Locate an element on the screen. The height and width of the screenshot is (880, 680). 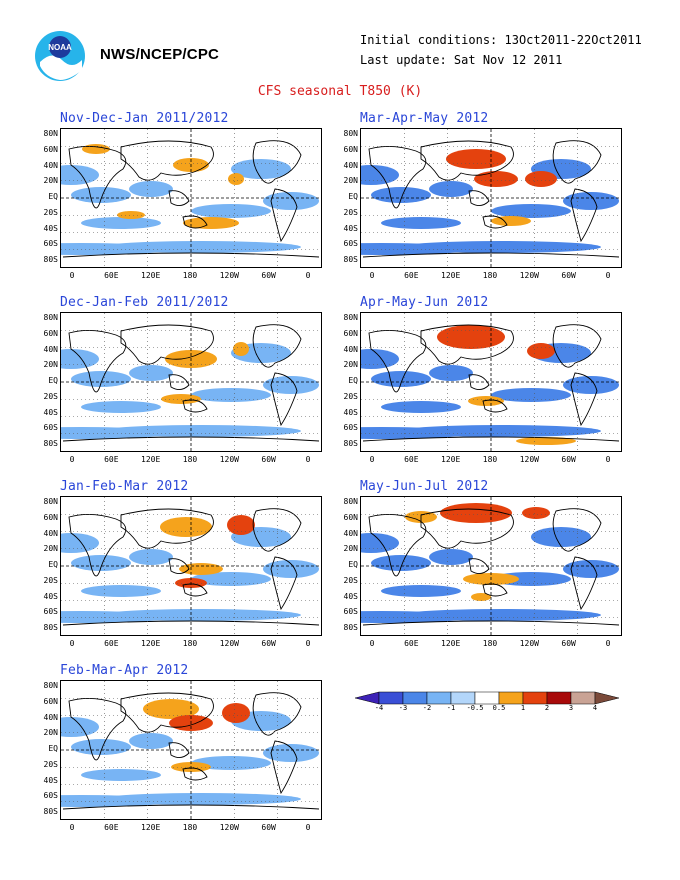
colorbar-tick-label: 4 is located at coordinates (595, 708).